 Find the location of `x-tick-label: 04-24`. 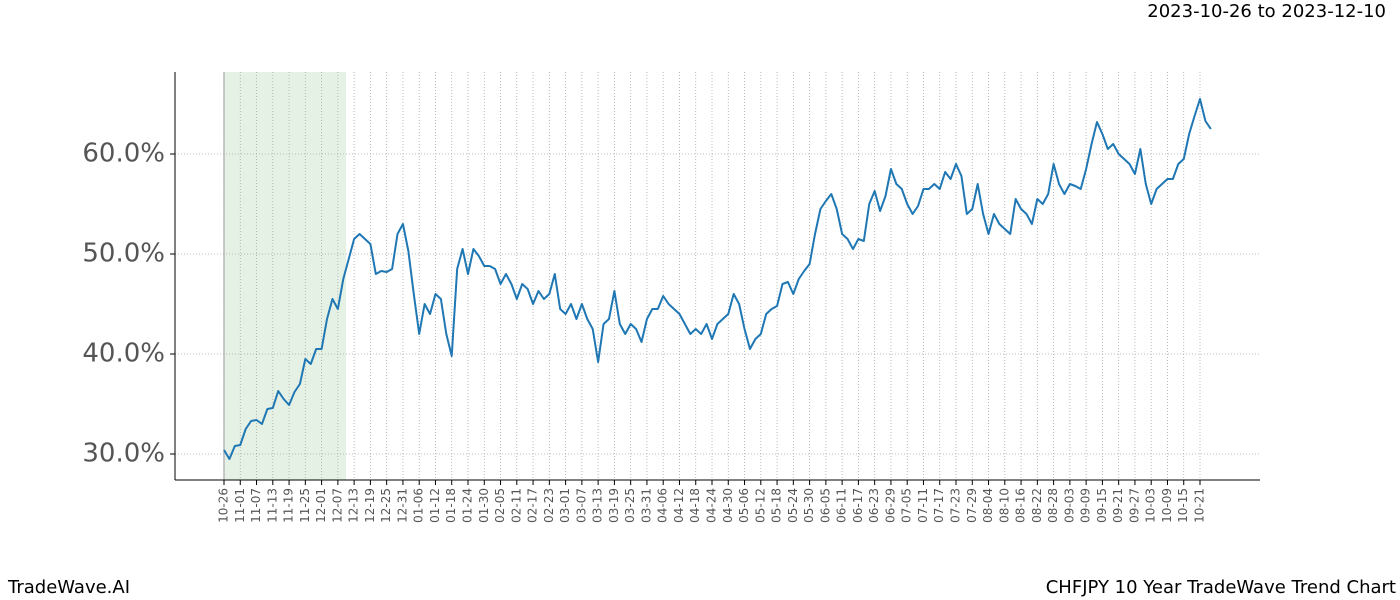

x-tick-label: 04-24 is located at coordinates (712, 505).